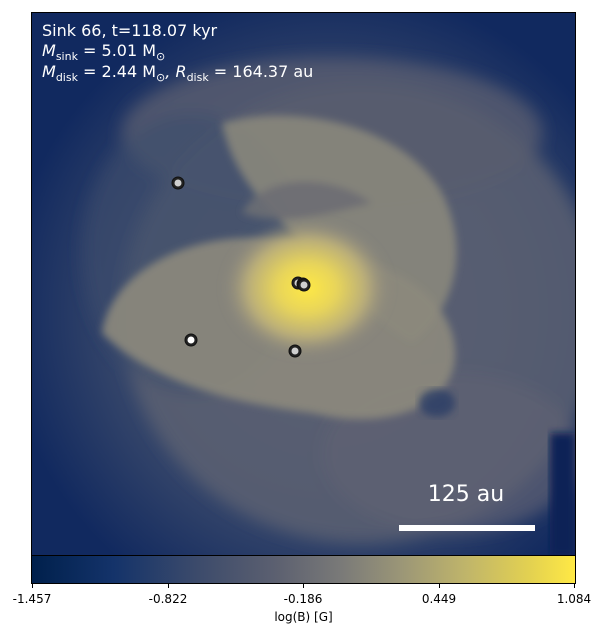 The image size is (604, 636). What do you see at coordinates (130, 30) in the screenshot?
I see `plot-title: Sink 66, t=118.07 kyr` at bounding box center [130, 30].